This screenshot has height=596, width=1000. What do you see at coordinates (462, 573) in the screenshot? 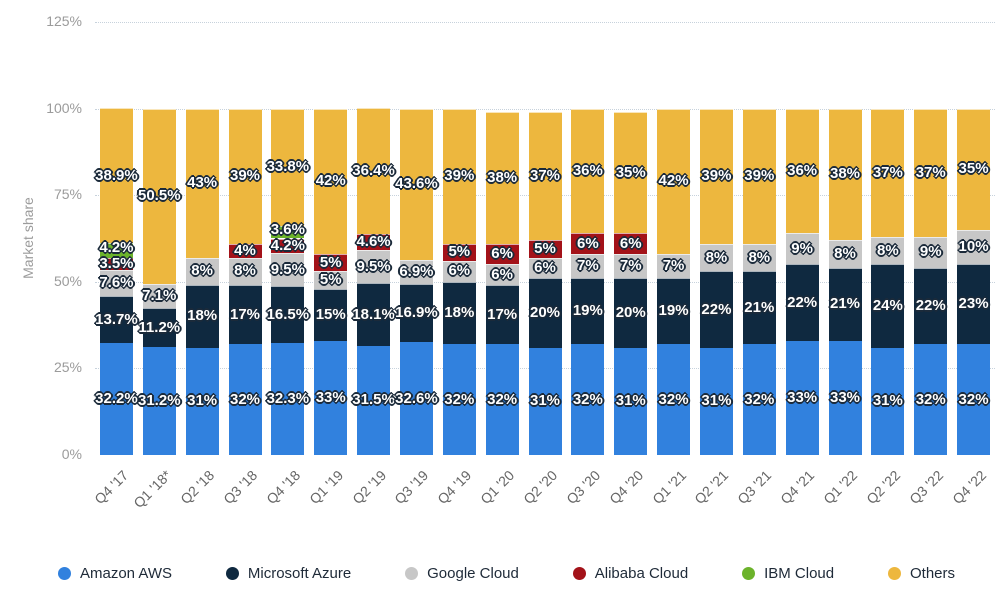
I see `legend-item-google-cloud: Google Cloud` at bounding box center [462, 573].